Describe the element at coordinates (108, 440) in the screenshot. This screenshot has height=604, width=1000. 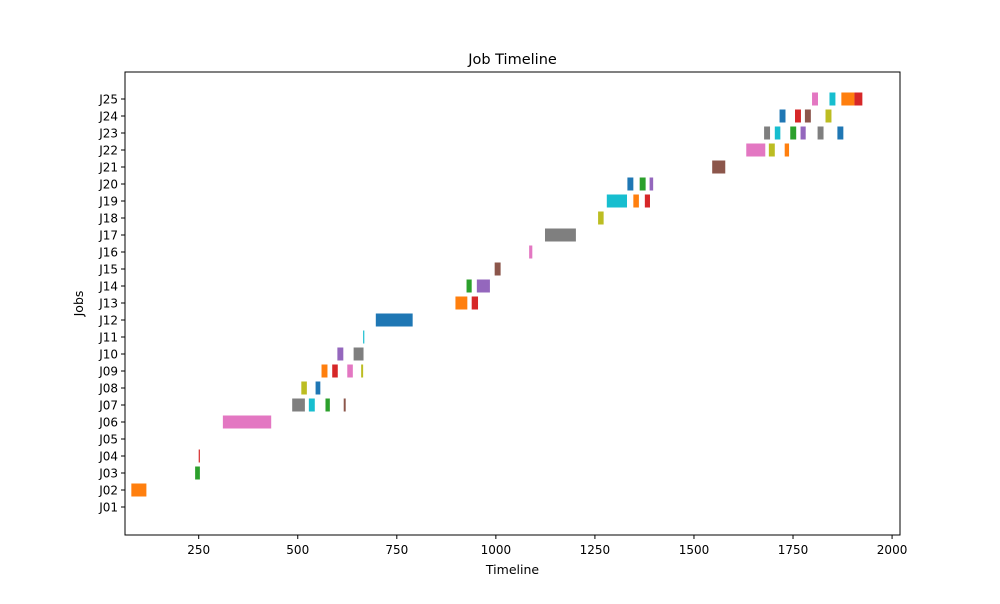
I see `y-tick-label: J05` at that location.